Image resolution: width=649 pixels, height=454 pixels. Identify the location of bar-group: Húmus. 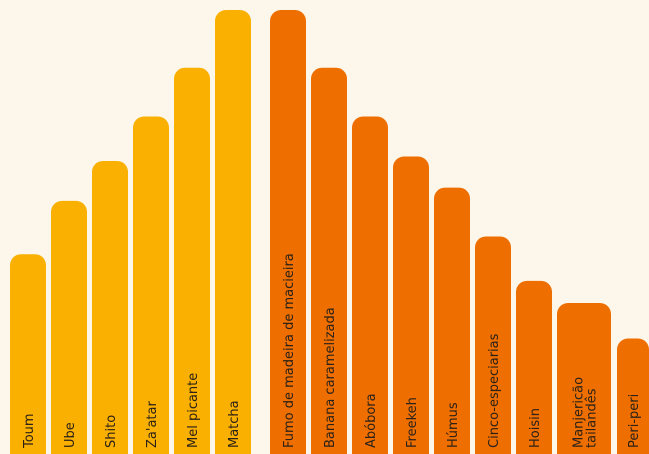
(452, 320).